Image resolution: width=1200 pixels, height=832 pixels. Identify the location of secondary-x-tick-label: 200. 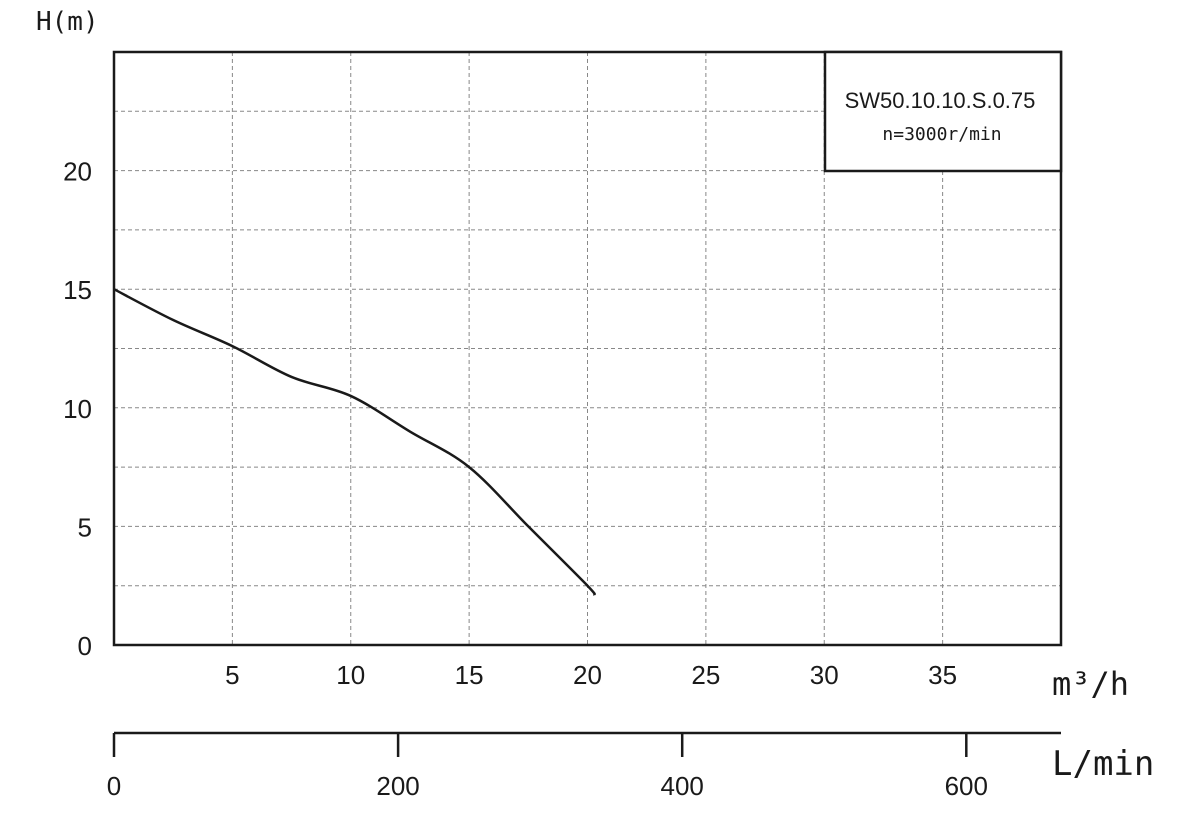
(397, 786).